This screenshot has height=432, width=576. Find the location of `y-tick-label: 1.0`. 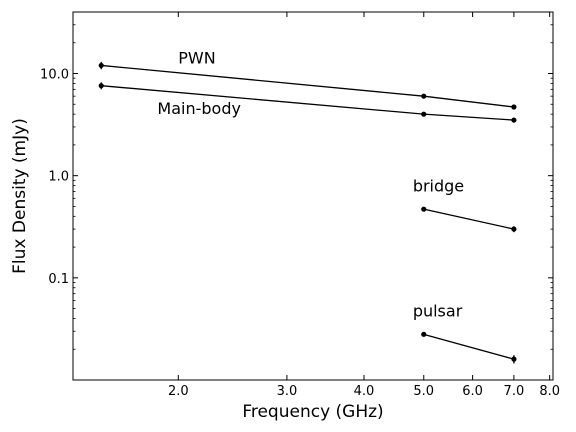

y-tick-label: 1.0 is located at coordinates (58, 177).